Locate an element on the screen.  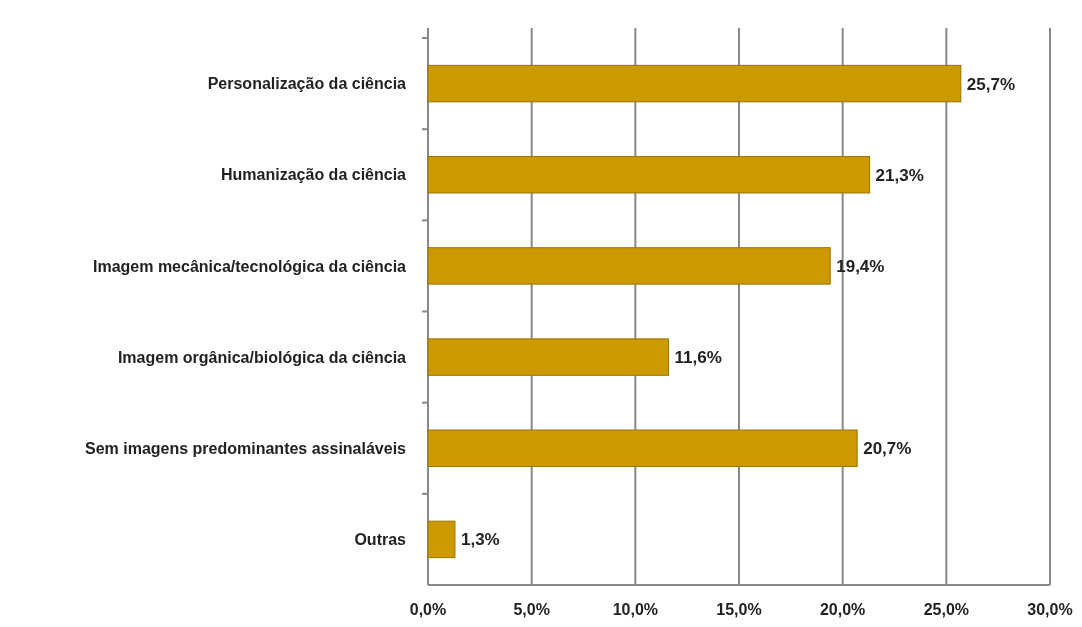
data-label: 1,3% is located at coordinates (480, 540).